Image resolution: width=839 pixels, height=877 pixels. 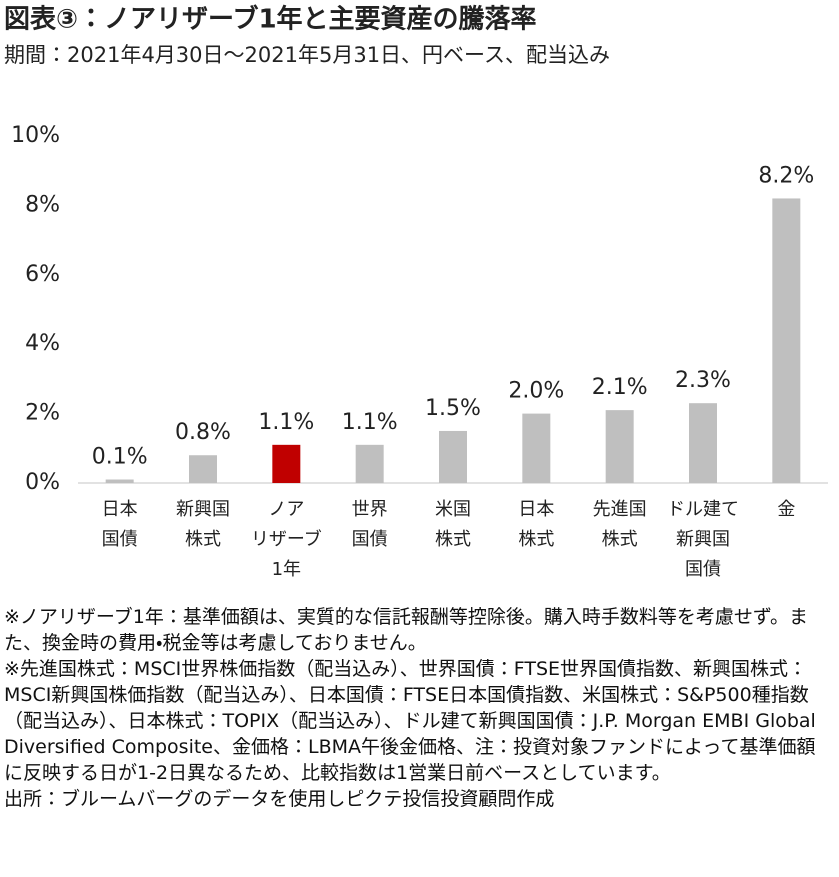 I want to click on value-label: 2.3%, so click(x=703, y=380).